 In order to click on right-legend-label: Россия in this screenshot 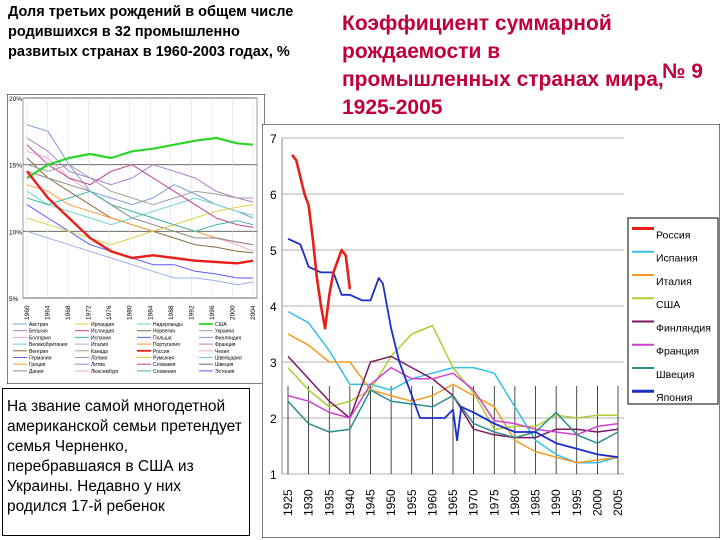, I will do `click(673, 235)`.